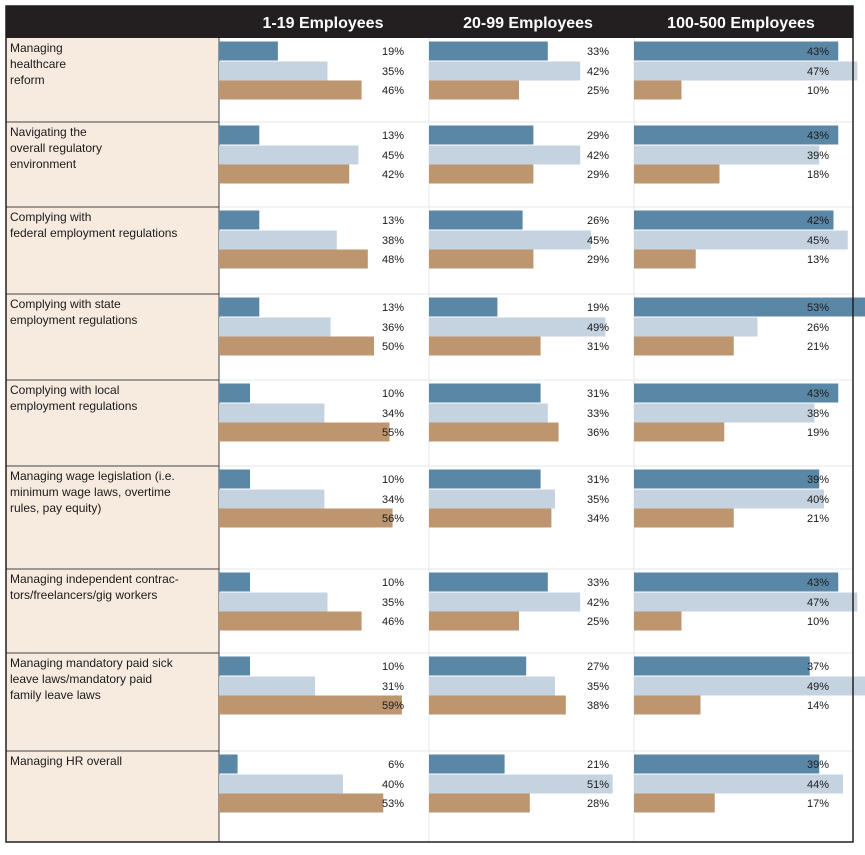 The image size is (865, 855). Describe the element at coordinates (393, 804) in the screenshot. I see `data-label: 53%` at that location.